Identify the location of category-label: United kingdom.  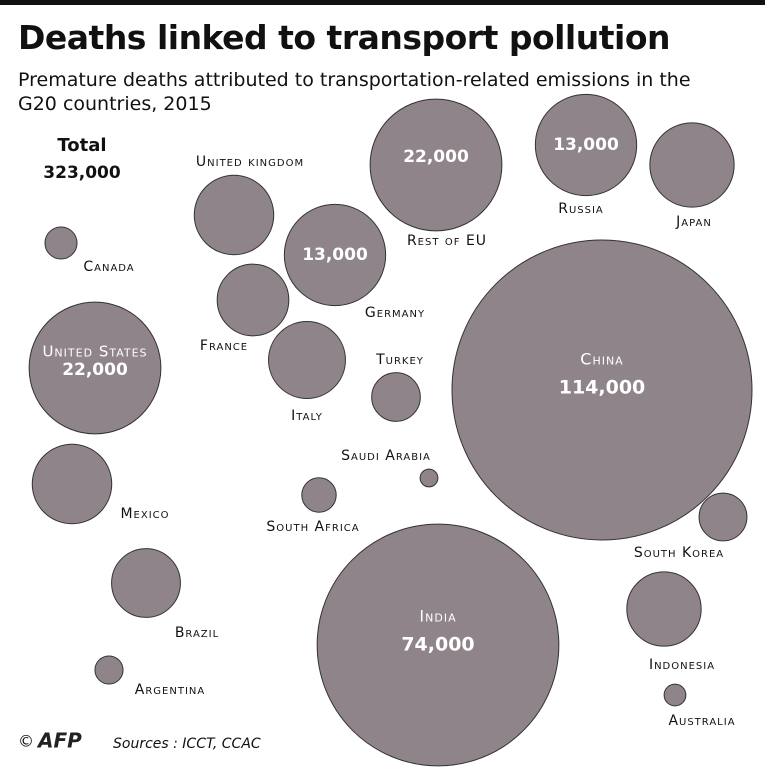
(250, 162).